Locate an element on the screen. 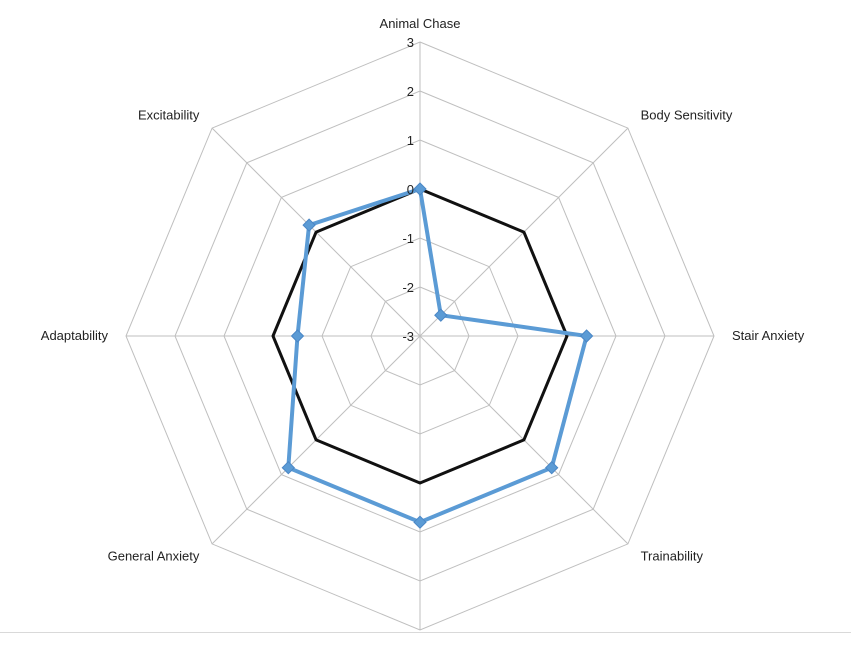 Image resolution: width=851 pixels, height=664 pixels. bottom-divider is located at coordinates (425, 632).